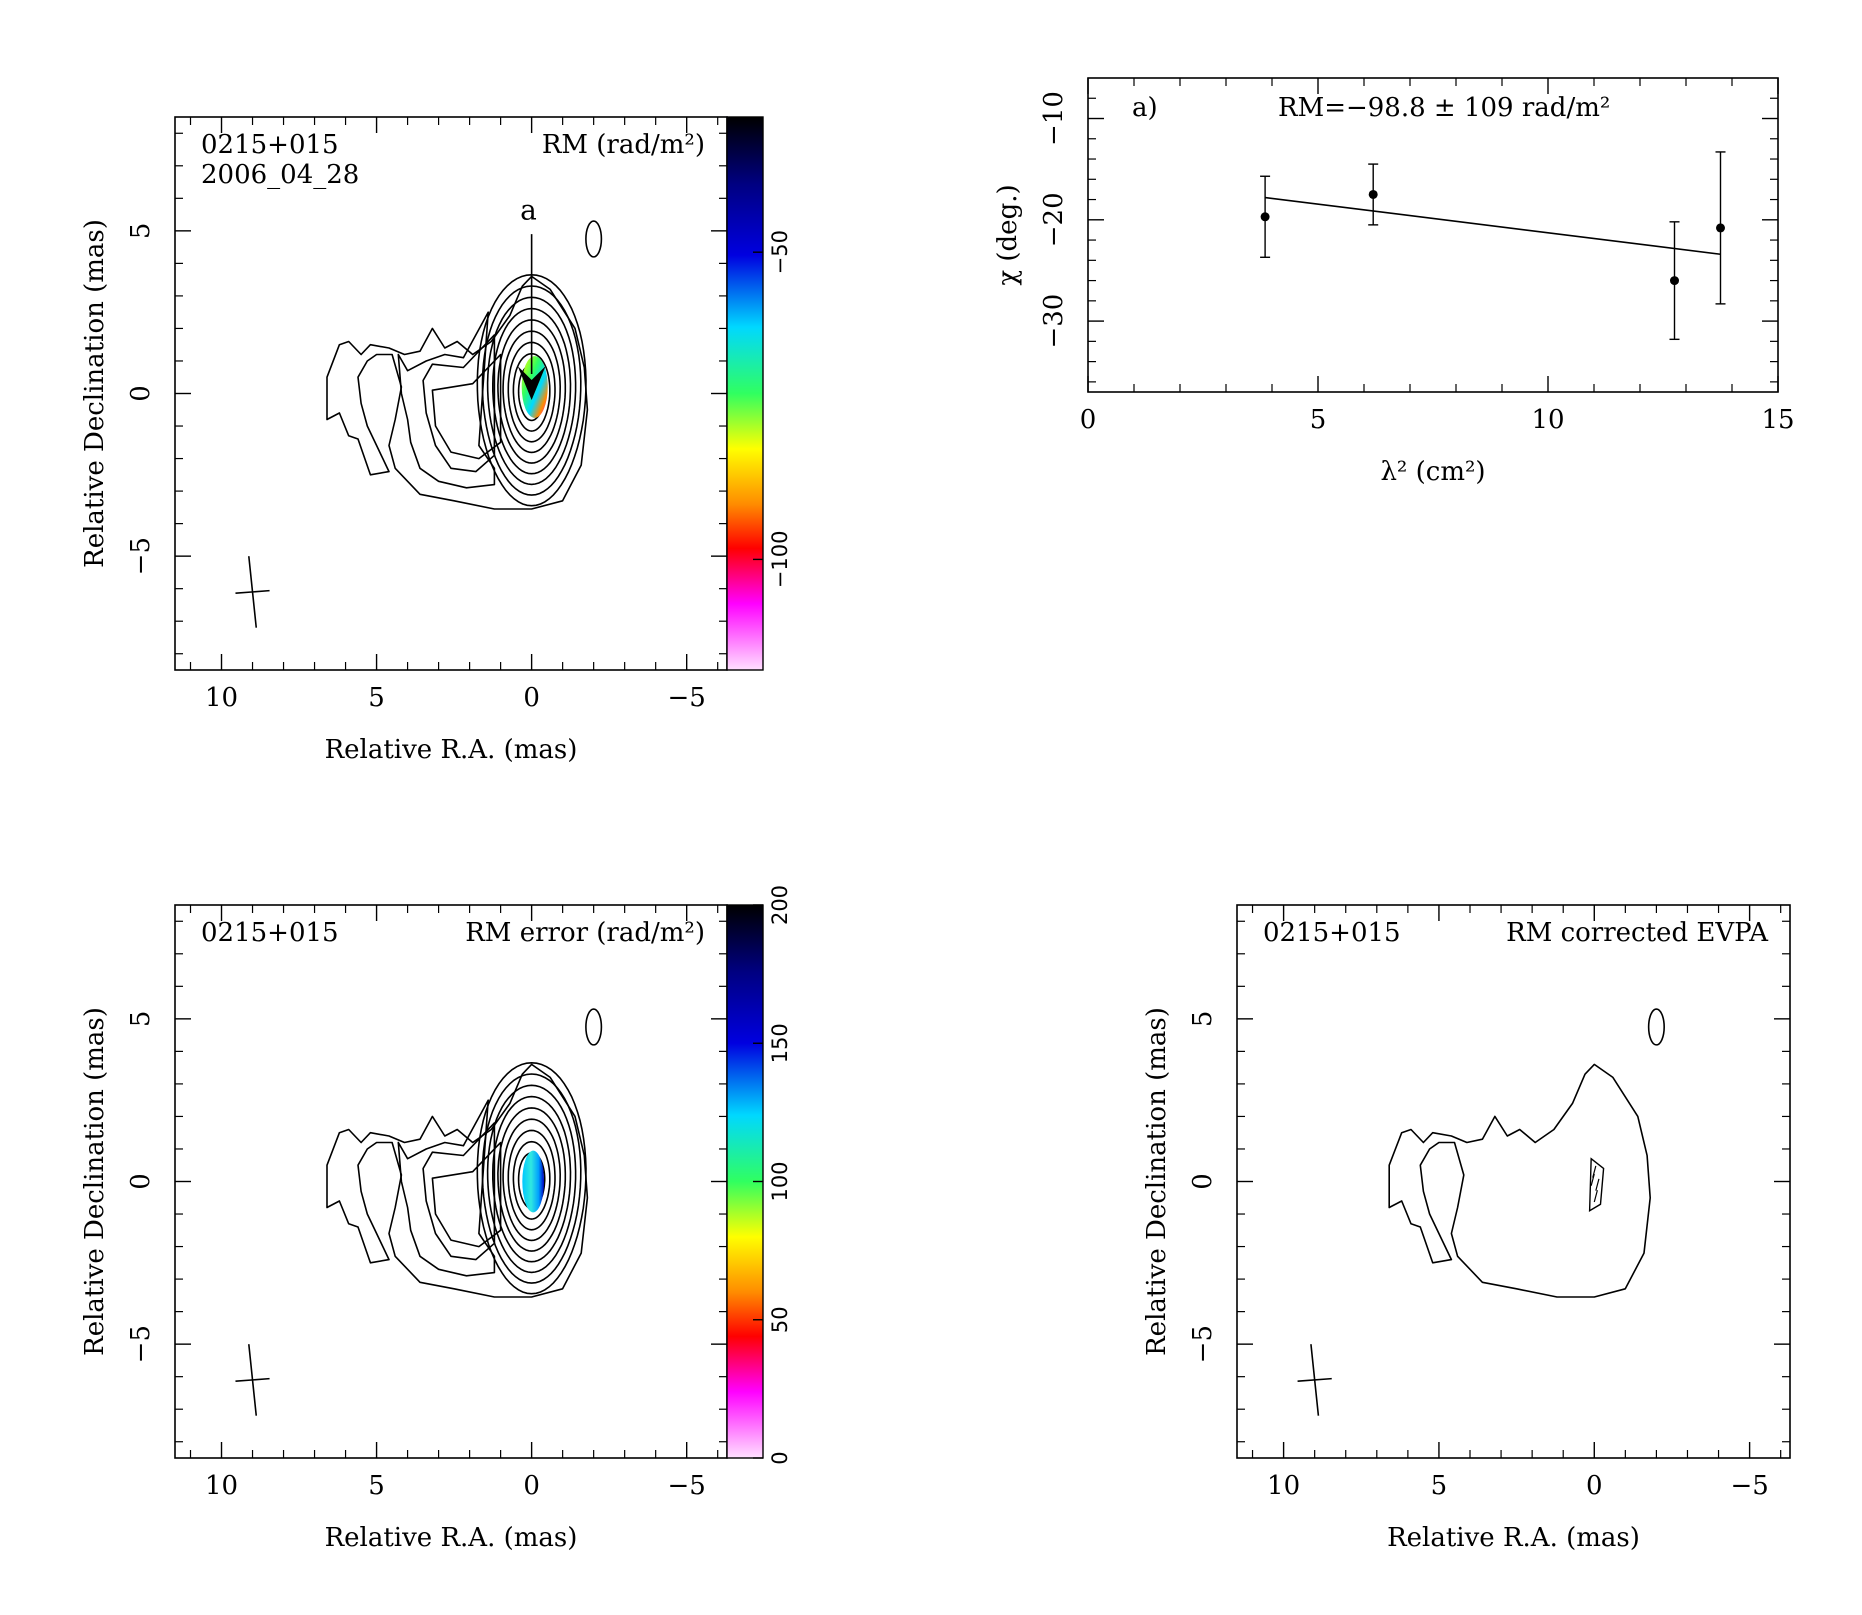  Describe the element at coordinates (745, 393) in the screenshot. I see `colorbar` at that location.